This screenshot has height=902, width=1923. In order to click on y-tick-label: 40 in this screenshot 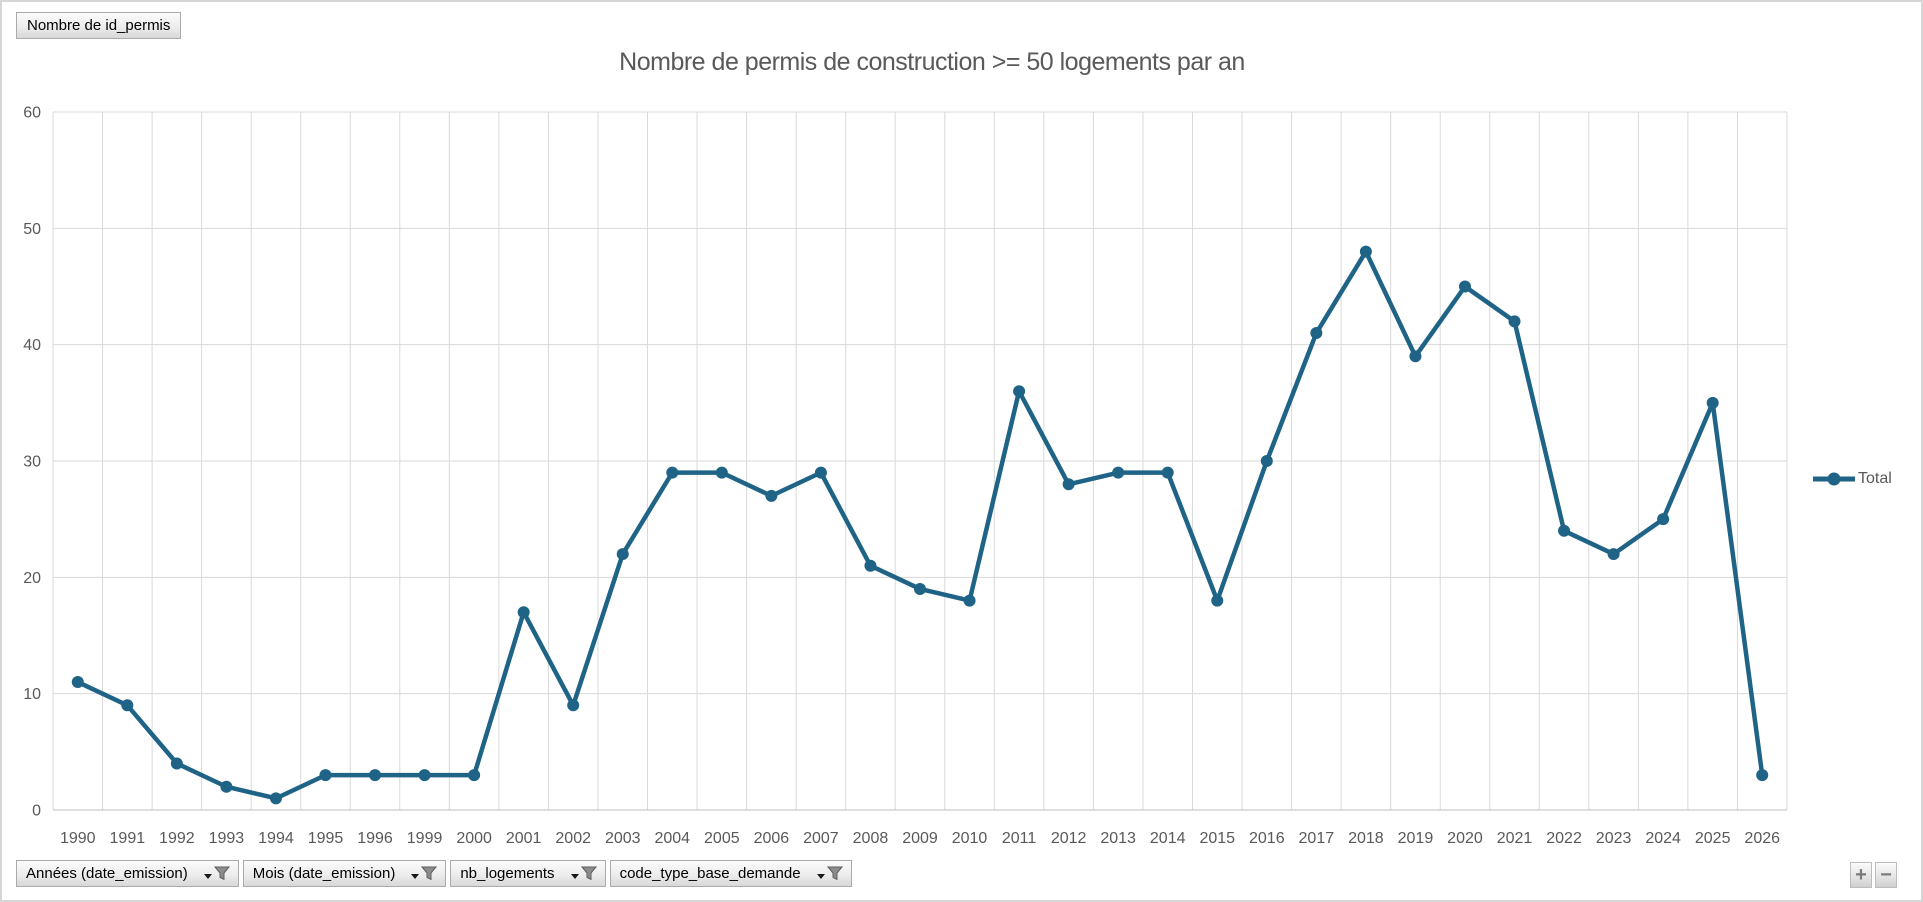, I will do `click(32, 345)`.